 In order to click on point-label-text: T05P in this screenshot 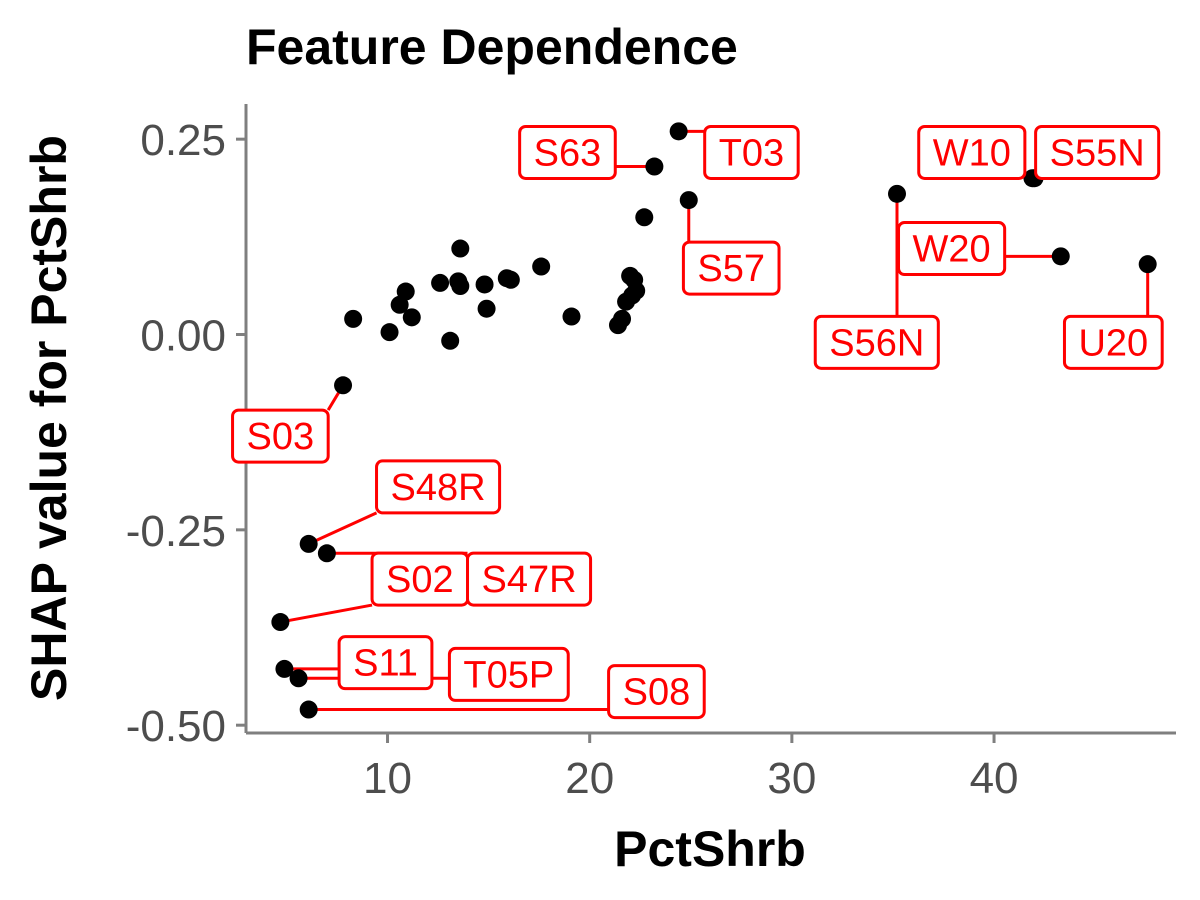, I will do `click(508, 675)`.